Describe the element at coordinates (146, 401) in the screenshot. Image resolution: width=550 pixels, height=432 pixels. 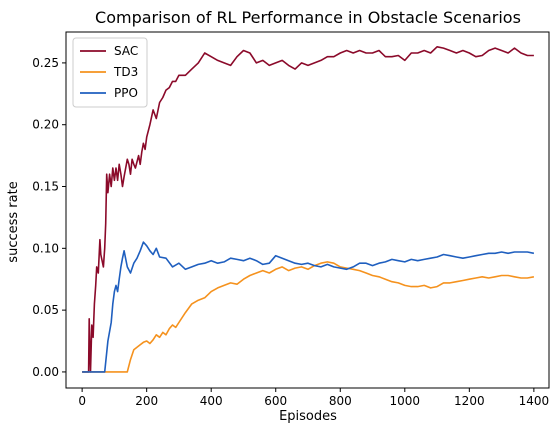
I see `x-tick-label: 200` at that location.